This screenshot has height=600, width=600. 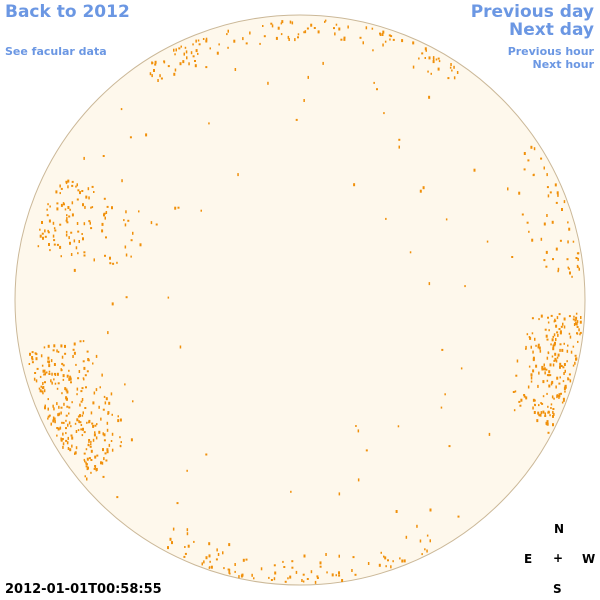 I want to click on previous-hour-link: Previous hour, so click(x=550, y=51).